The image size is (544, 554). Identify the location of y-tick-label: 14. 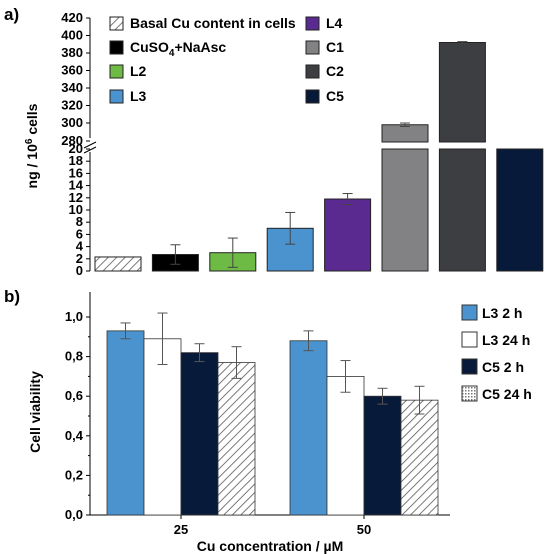
(76, 185).